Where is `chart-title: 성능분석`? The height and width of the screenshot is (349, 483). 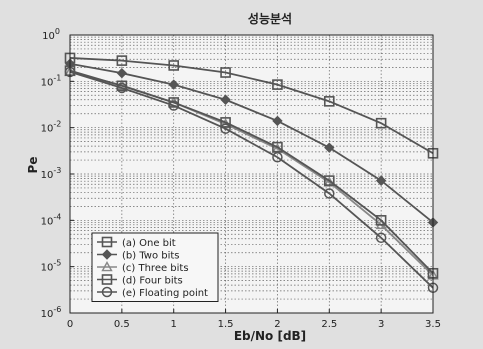 chart-title: 성능분석 is located at coordinates (270, 19).